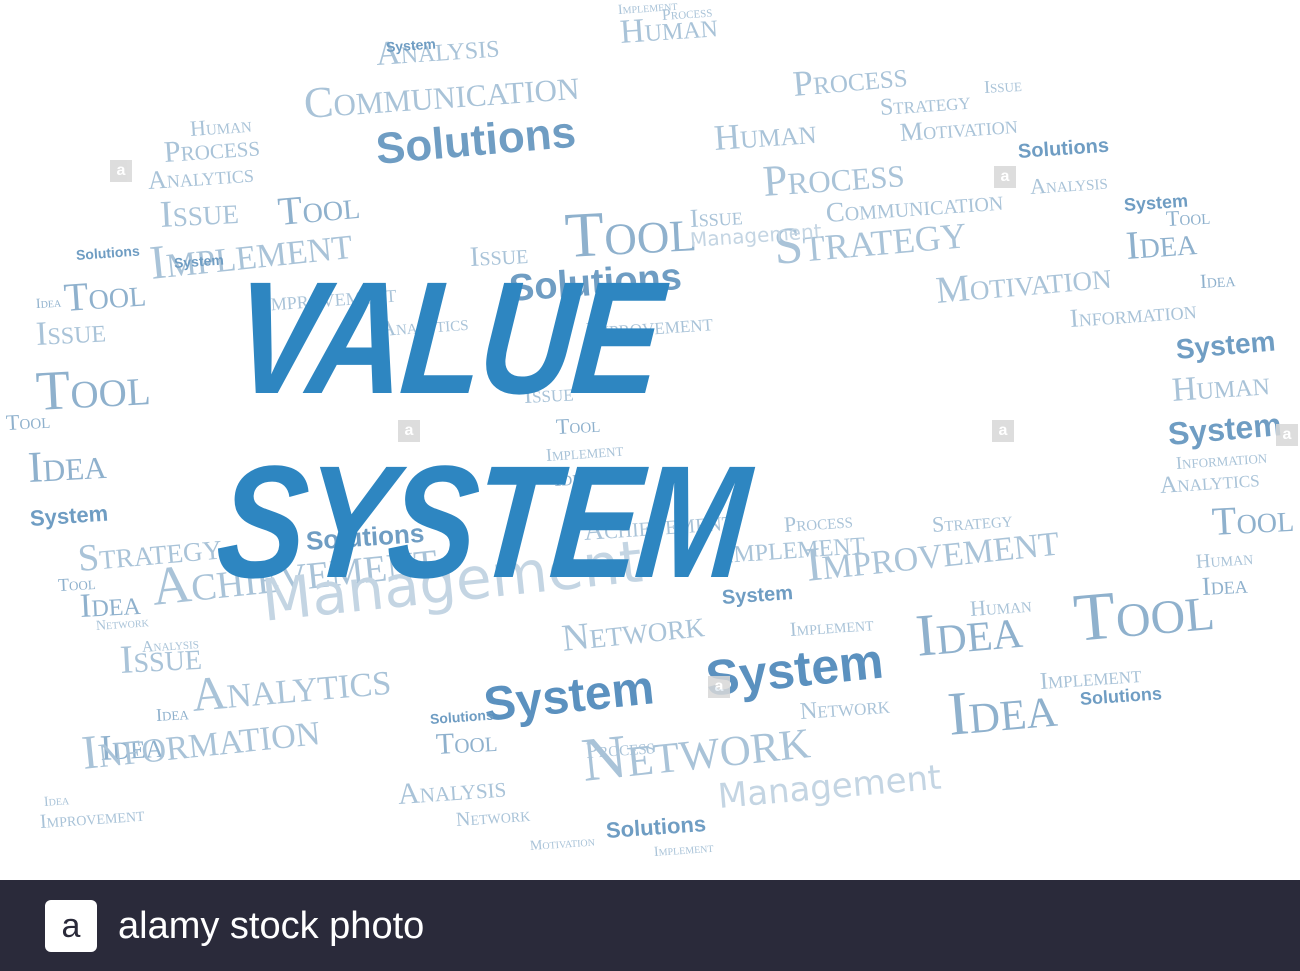  I want to click on alamy-logo-letter: a, so click(71, 926).